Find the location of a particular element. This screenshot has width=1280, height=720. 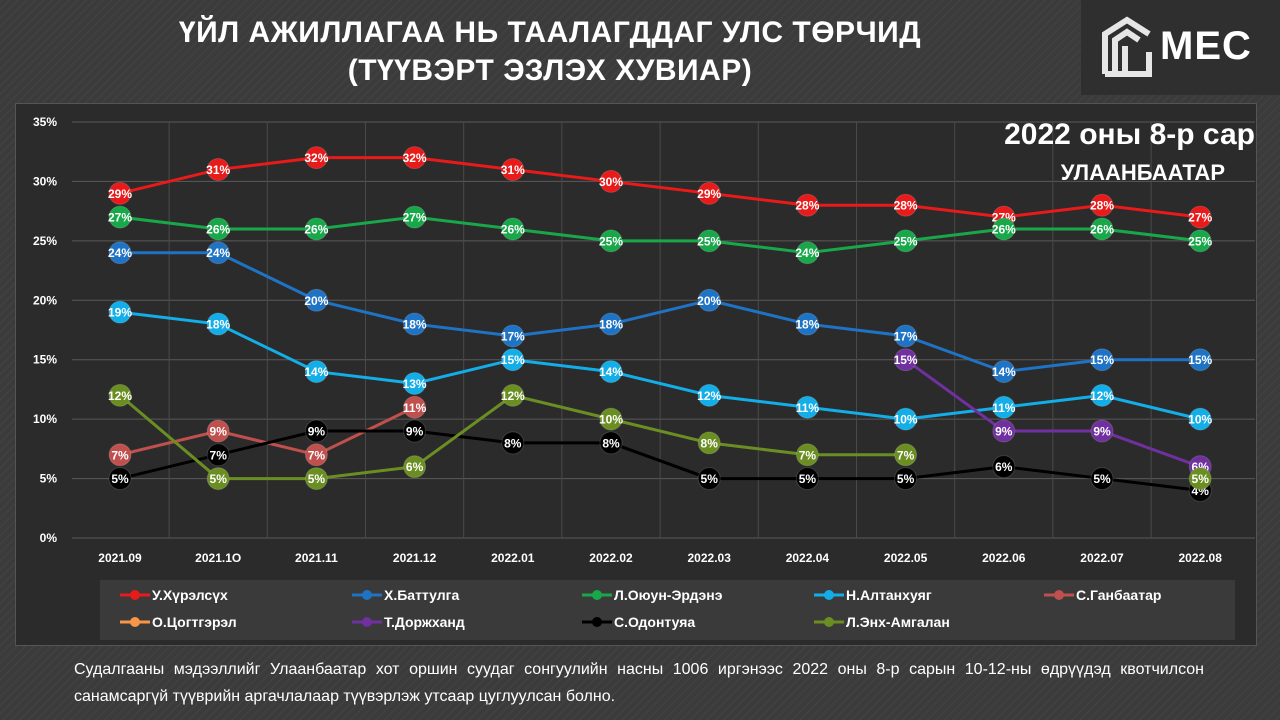

x-tick-label: 2021.12 is located at coordinates (415, 558).